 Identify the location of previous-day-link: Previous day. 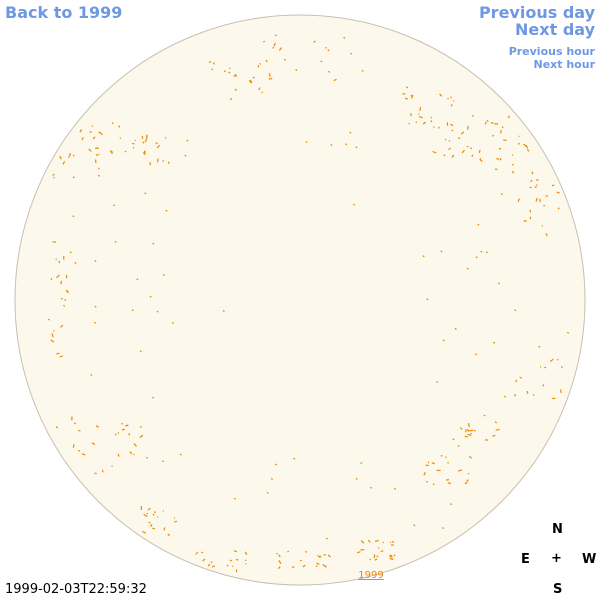
(536, 12).